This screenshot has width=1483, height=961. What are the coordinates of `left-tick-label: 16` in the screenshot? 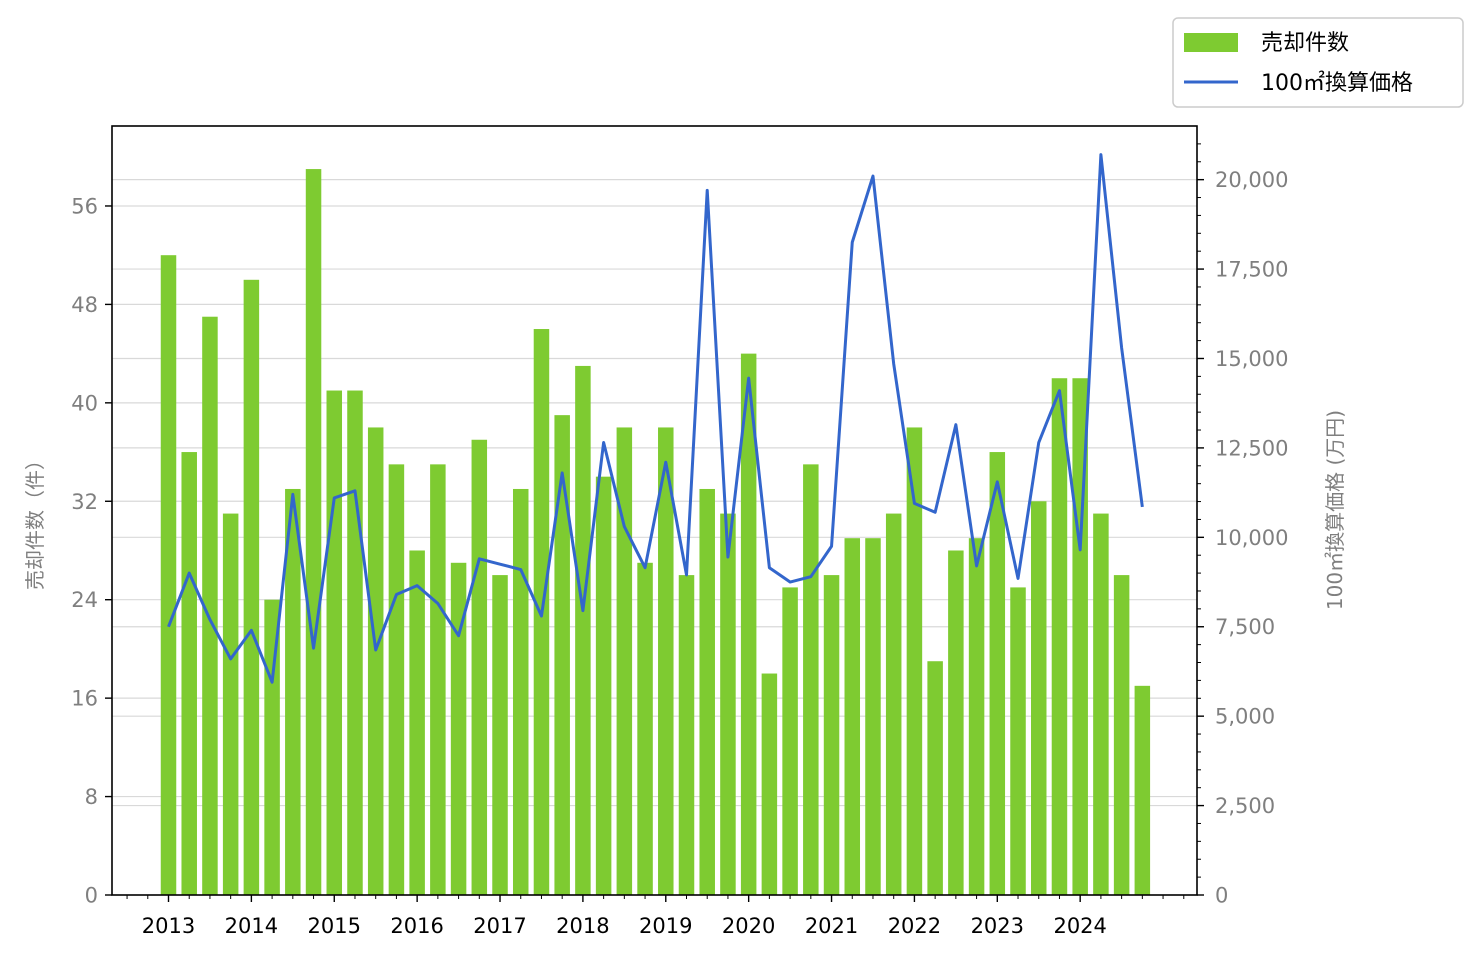 It's located at (84, 699).